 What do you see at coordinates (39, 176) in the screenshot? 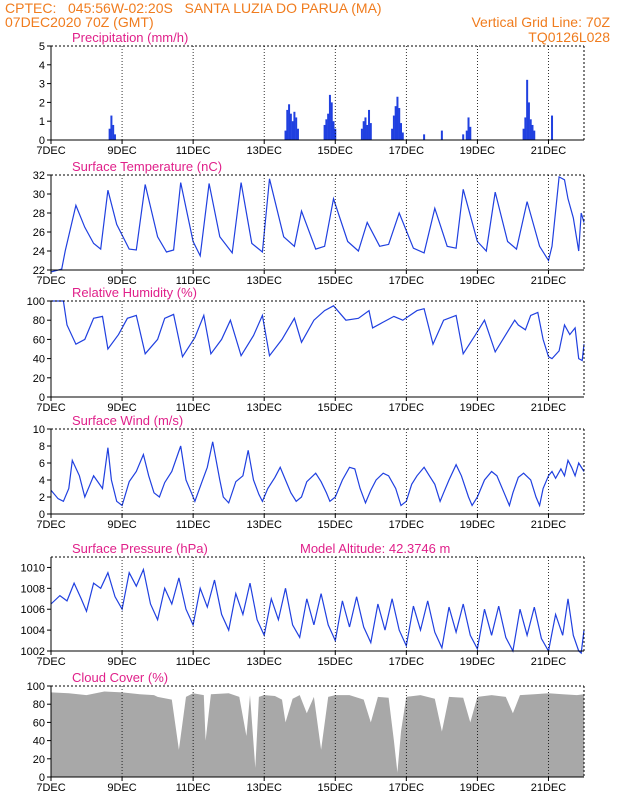
I see `y-tick-label: 32` at bounding box center [39, 176].